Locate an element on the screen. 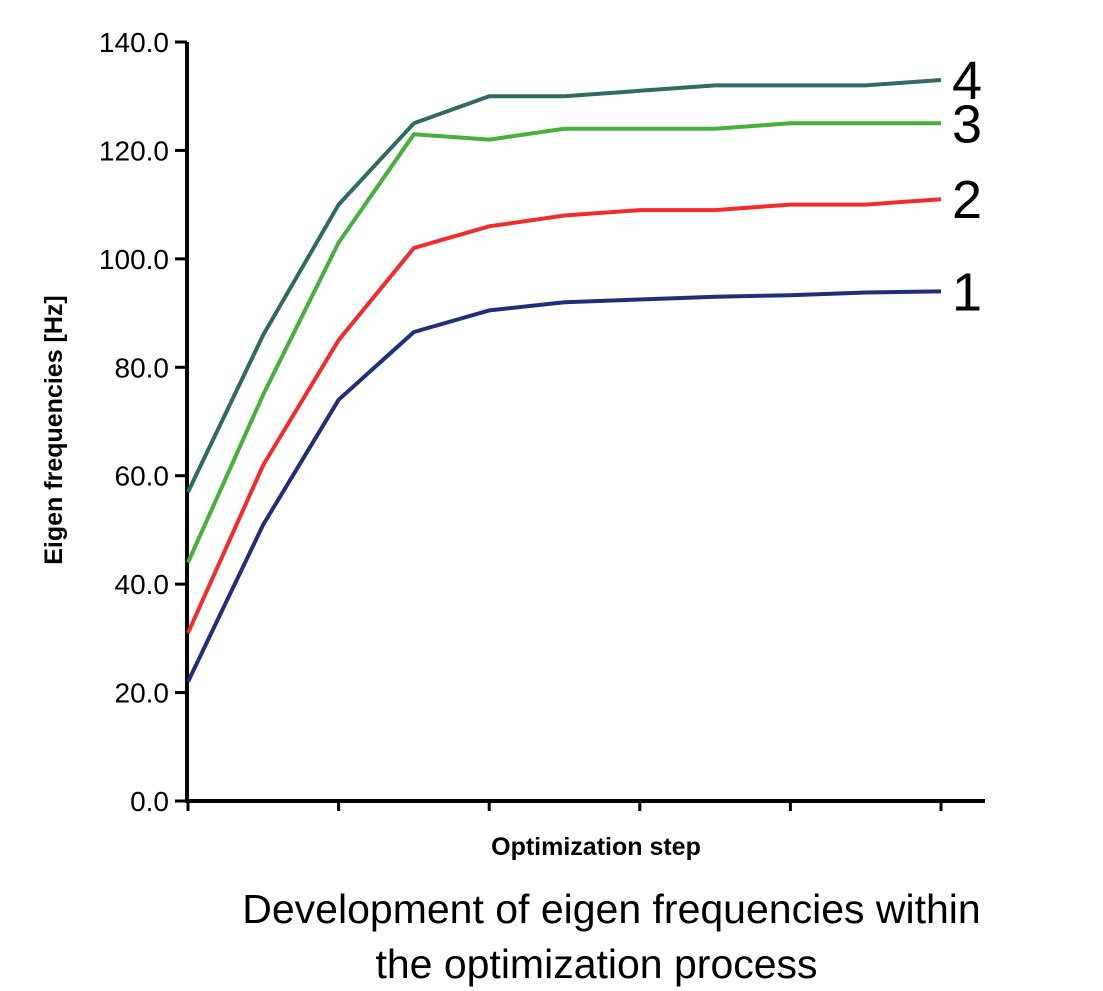  y-axis-title: Eigen frequencies [Hz] is located at coordinates (54, 430).